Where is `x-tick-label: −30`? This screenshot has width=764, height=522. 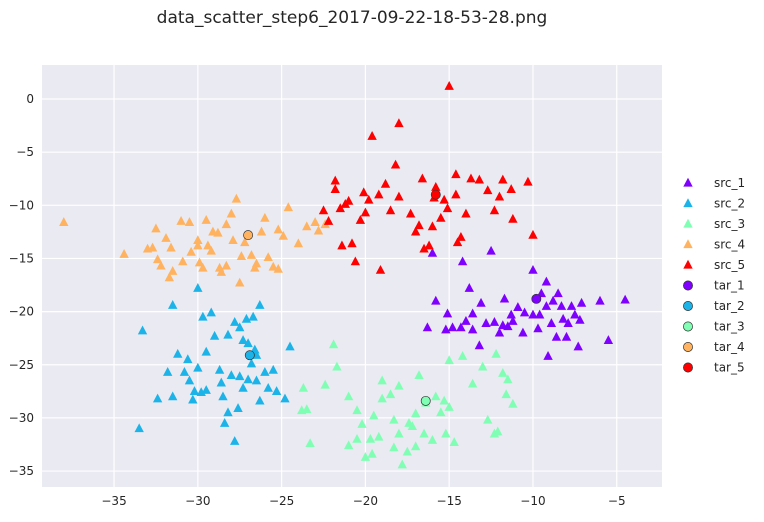 x-tick-label: −30 is located at coordinates (197, 501).